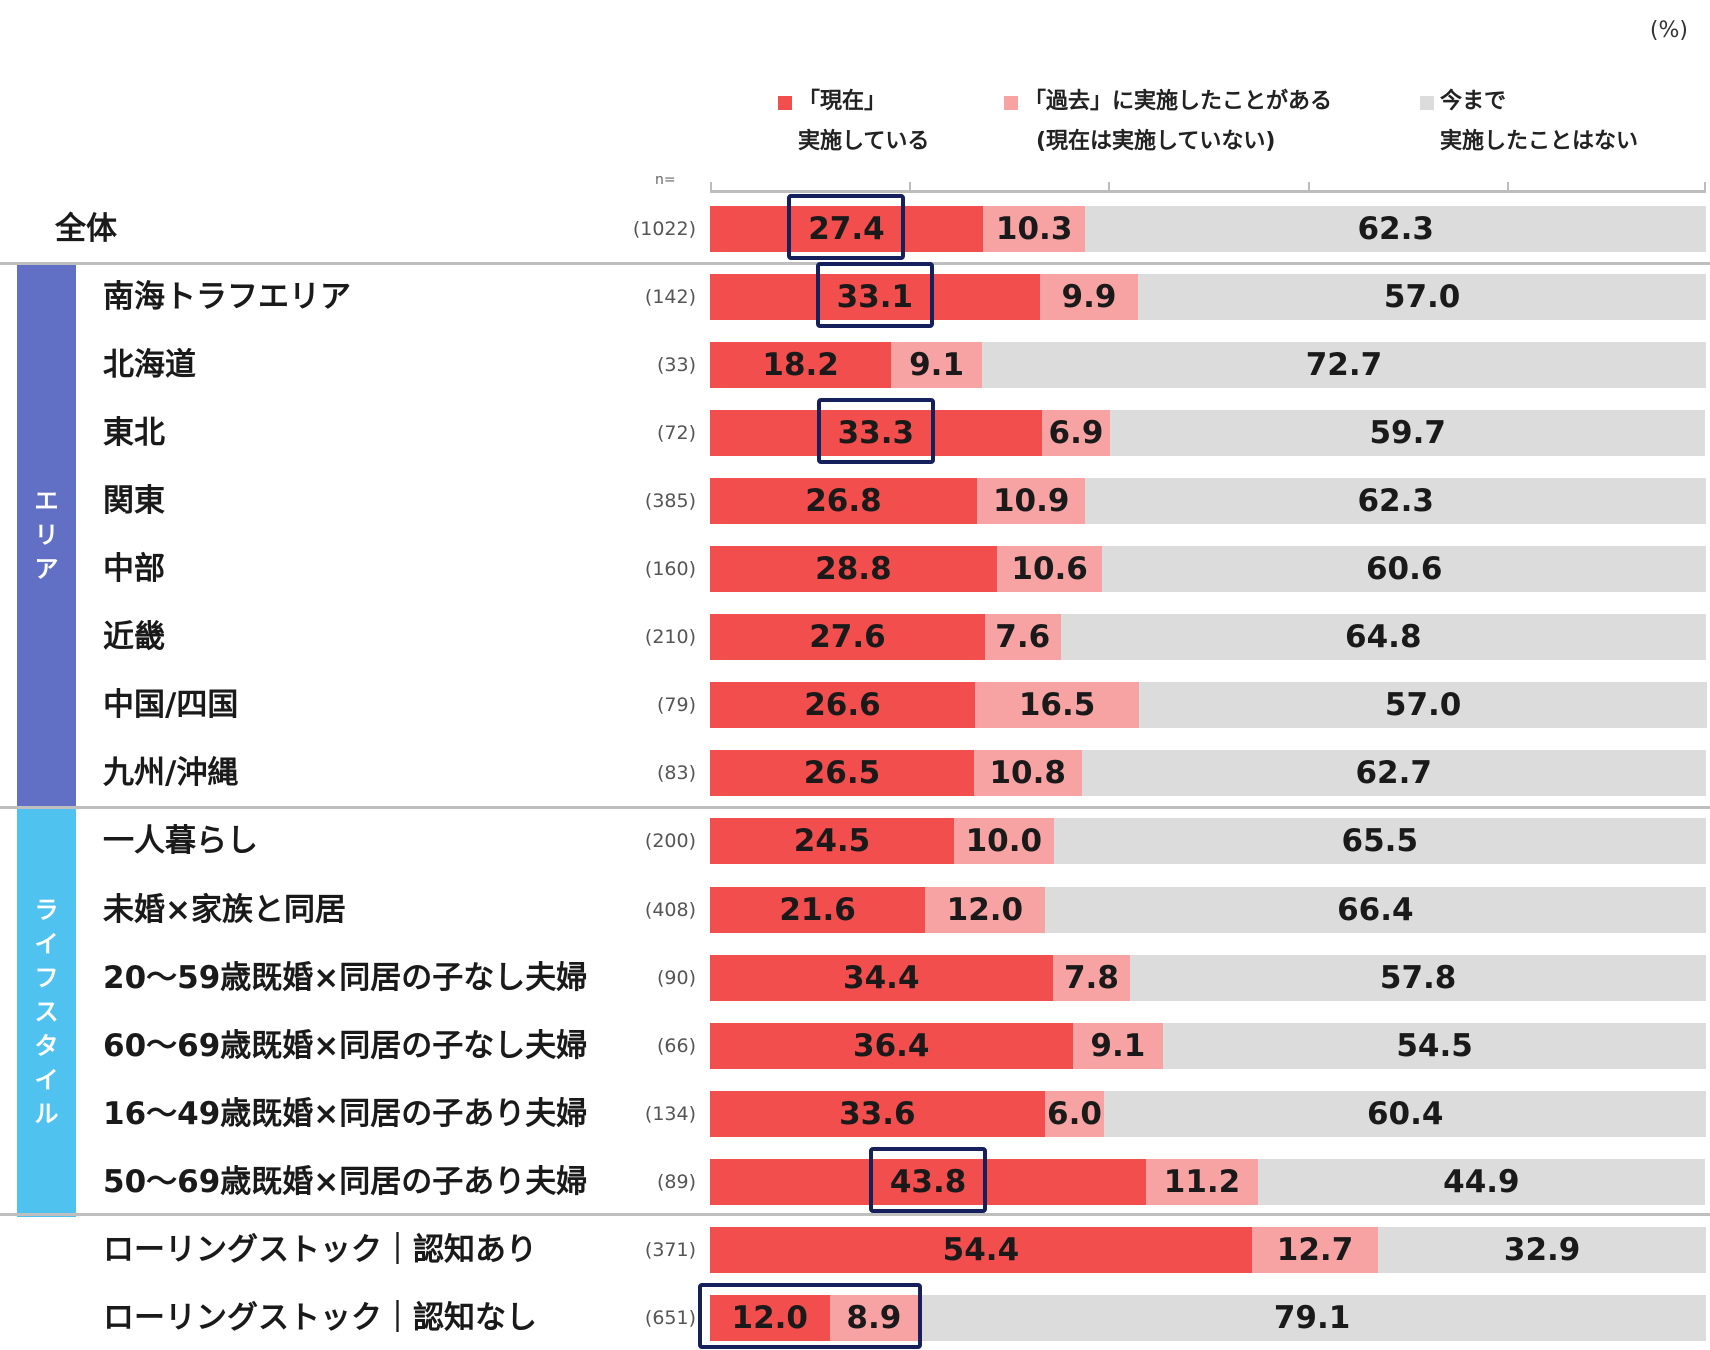  What do you see at coordinates (224, 909) in the screenshot?
I see `row-label-10: 未婚×家族と同居` at bounding box center [224, 909].